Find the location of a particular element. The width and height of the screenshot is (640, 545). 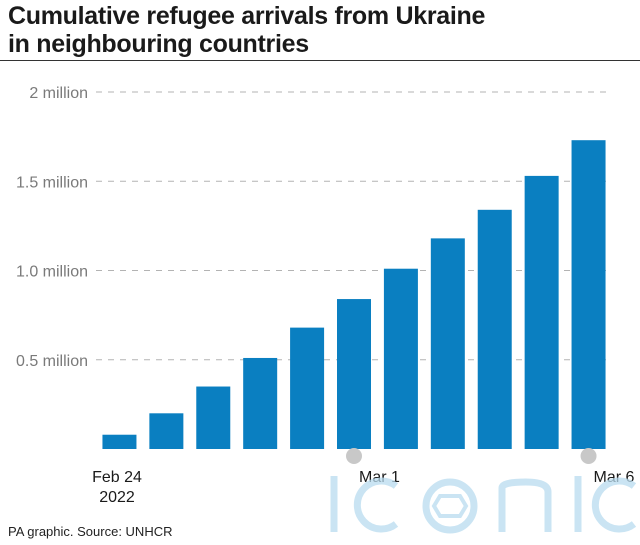

y-tick-label: 0.5 million is located at coordinates (52, 361).